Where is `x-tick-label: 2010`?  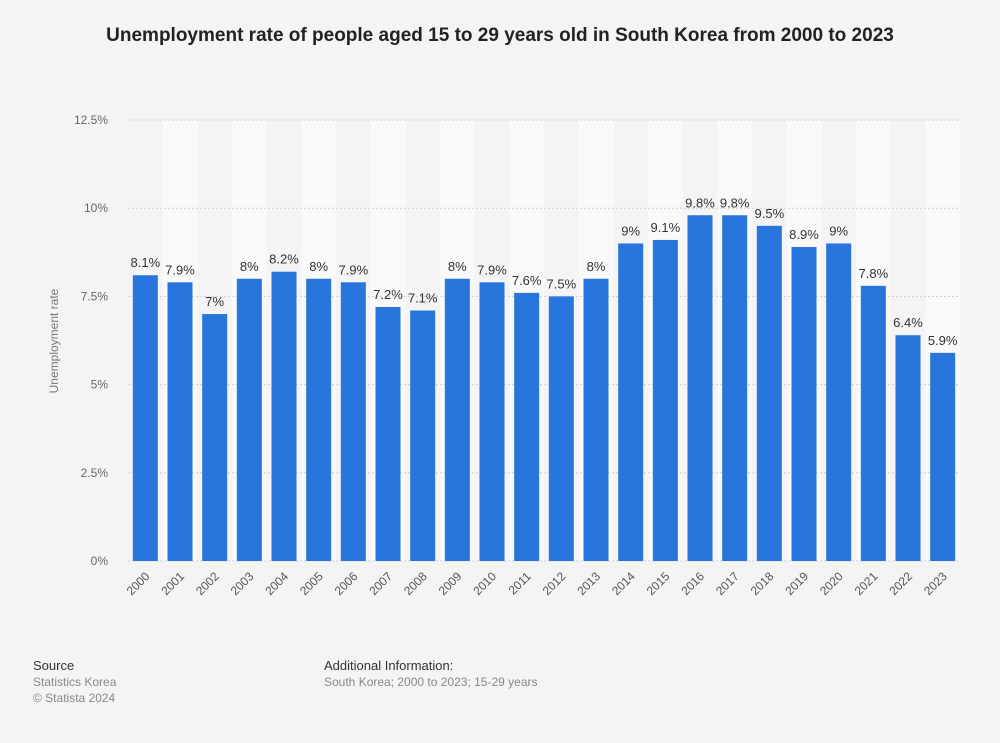
x-tick-label: 2010 is located at coordinates (484, 583).